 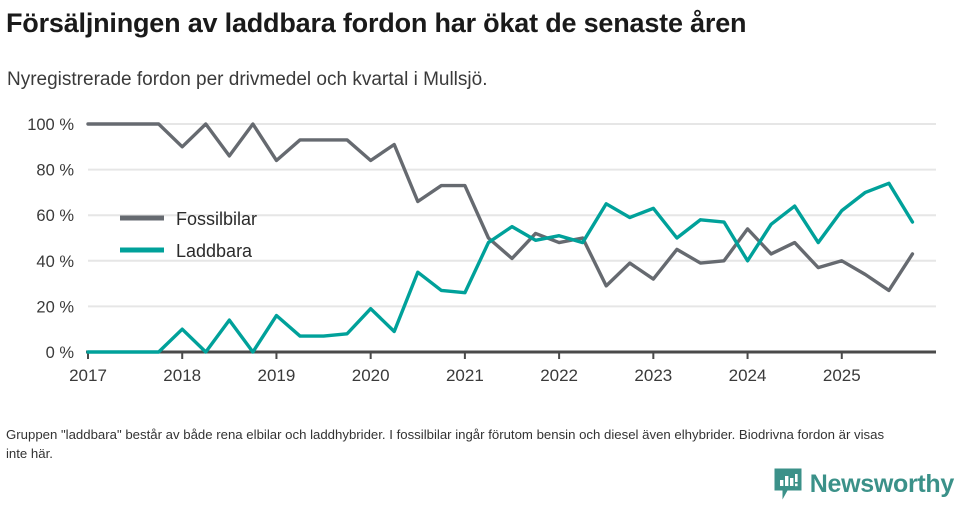 I want to click on legend-label: Laddbara, so click(x=214, y=251).